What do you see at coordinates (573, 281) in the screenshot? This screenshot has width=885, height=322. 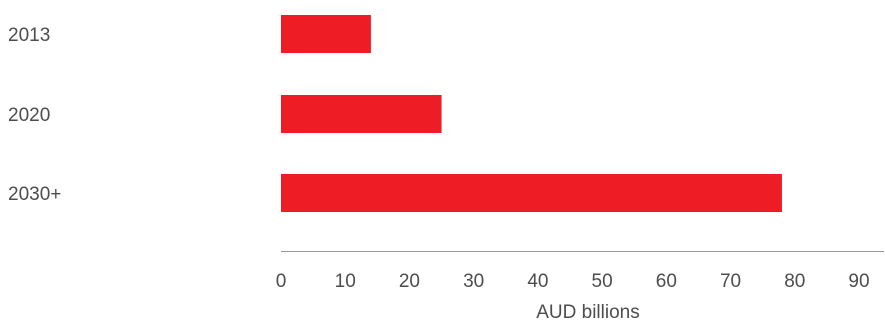 I see `x-tick-labels: 0 10 20 30 40 50 60 70 80 90` at bounding box center [573, 281].